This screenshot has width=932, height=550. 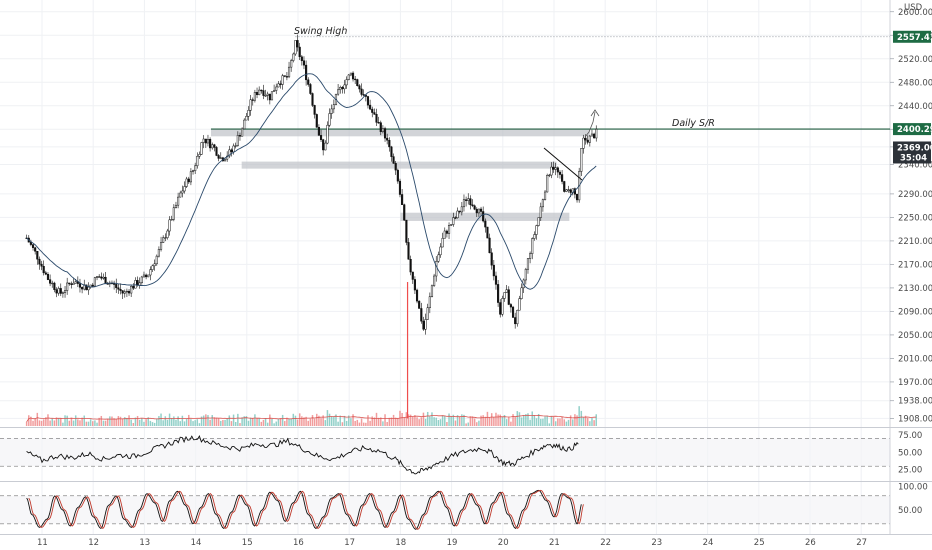 What do you see at coordinates (914, 148) in the screenshot?
I see `last-price-value: 2369.00` at bounding box center [914, 148].